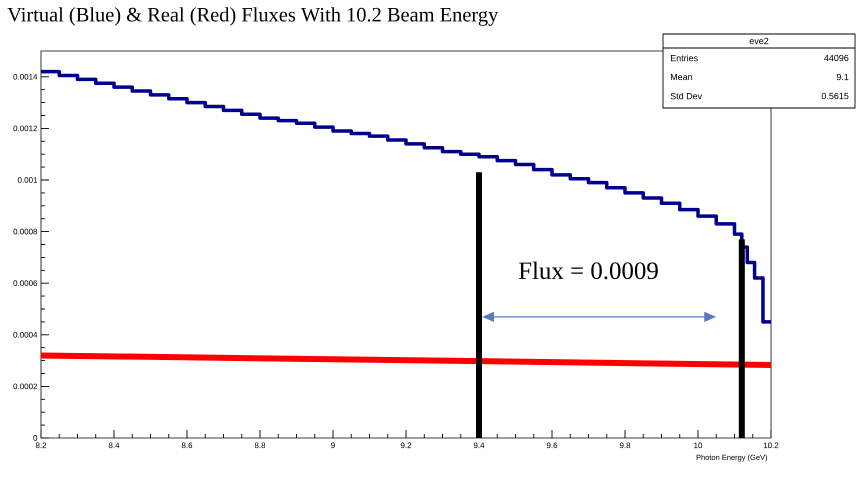  What do you see at coordinates (759, 41) in the screenshot?
I see `text: eve2` at bounding box center [759, 41].